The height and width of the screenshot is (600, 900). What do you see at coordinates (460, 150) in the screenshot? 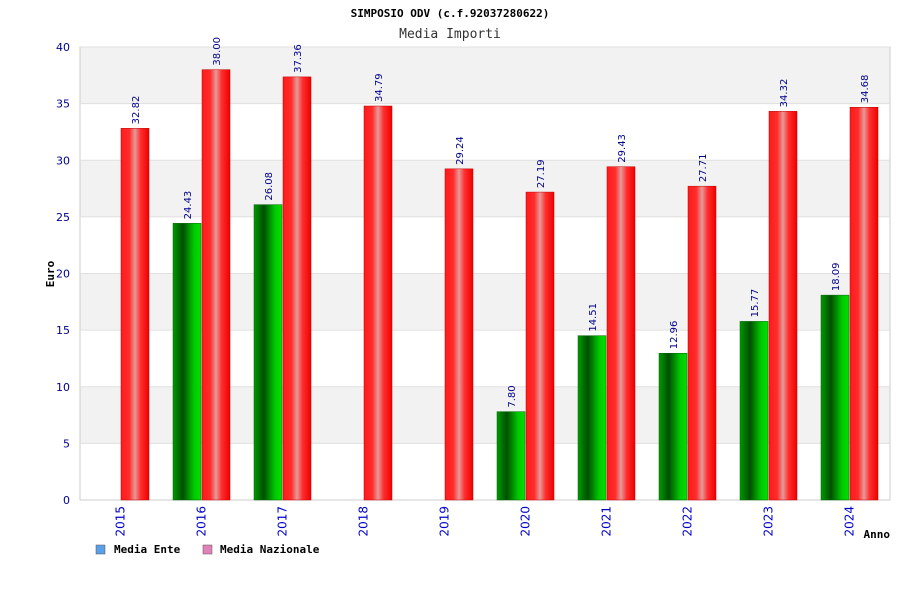
I see `data-label: 29.24` at bounding box center [460, 150].